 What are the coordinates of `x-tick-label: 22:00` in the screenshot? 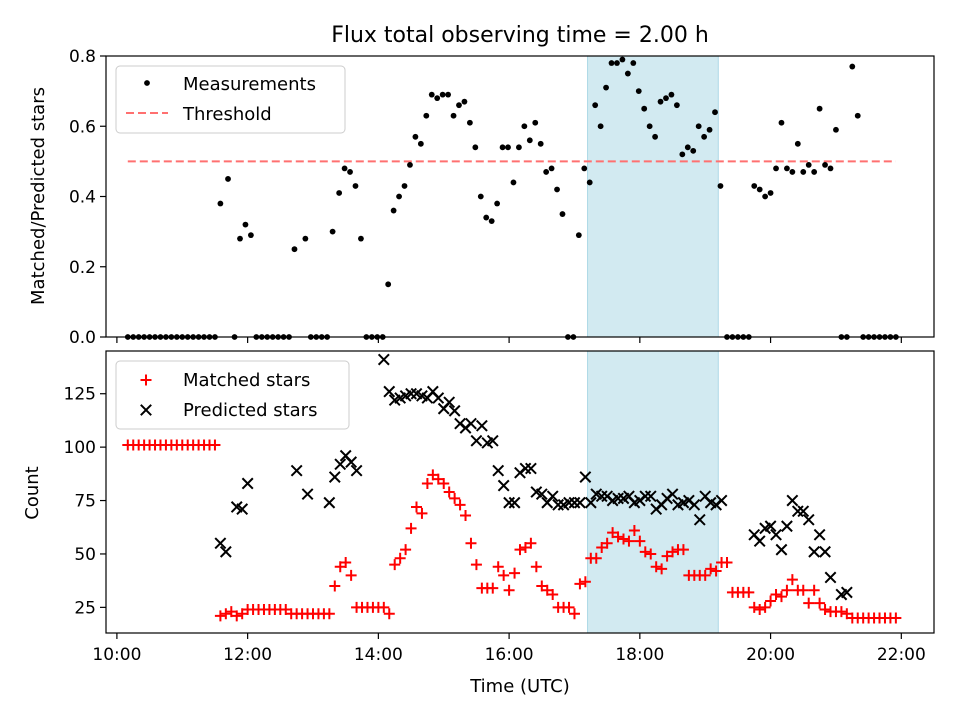 It's located at (901, 655).